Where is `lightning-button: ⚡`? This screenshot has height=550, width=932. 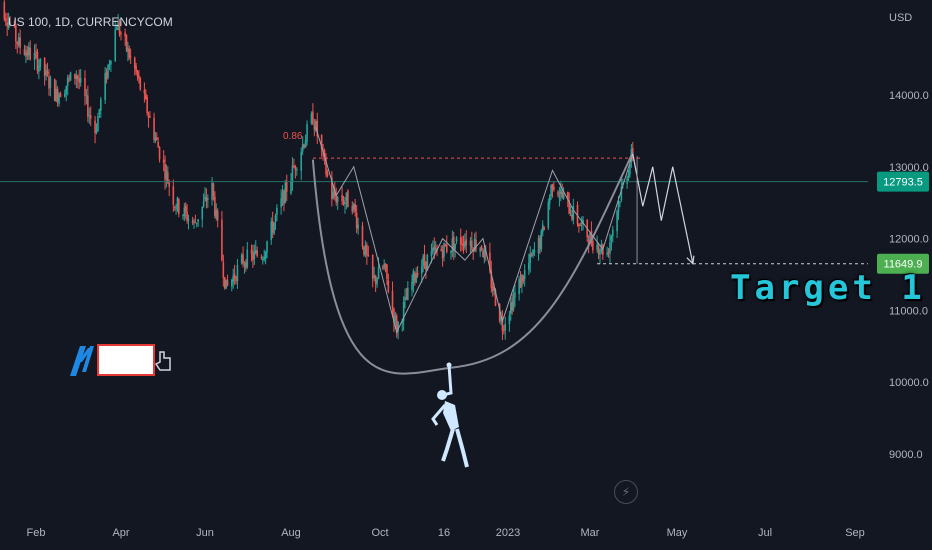
lightning-button: ⚡ is located at coordinates (626, 492).